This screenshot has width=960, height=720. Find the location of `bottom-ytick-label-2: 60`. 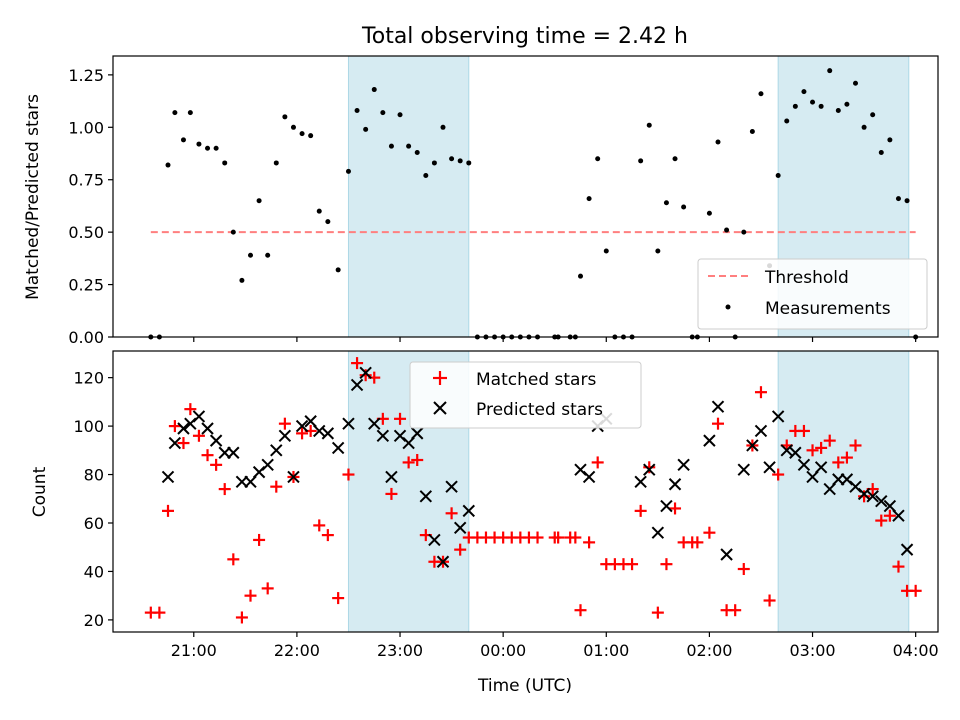

bottom-ytick-label-2: 60 is located at coordinates (94, 523).